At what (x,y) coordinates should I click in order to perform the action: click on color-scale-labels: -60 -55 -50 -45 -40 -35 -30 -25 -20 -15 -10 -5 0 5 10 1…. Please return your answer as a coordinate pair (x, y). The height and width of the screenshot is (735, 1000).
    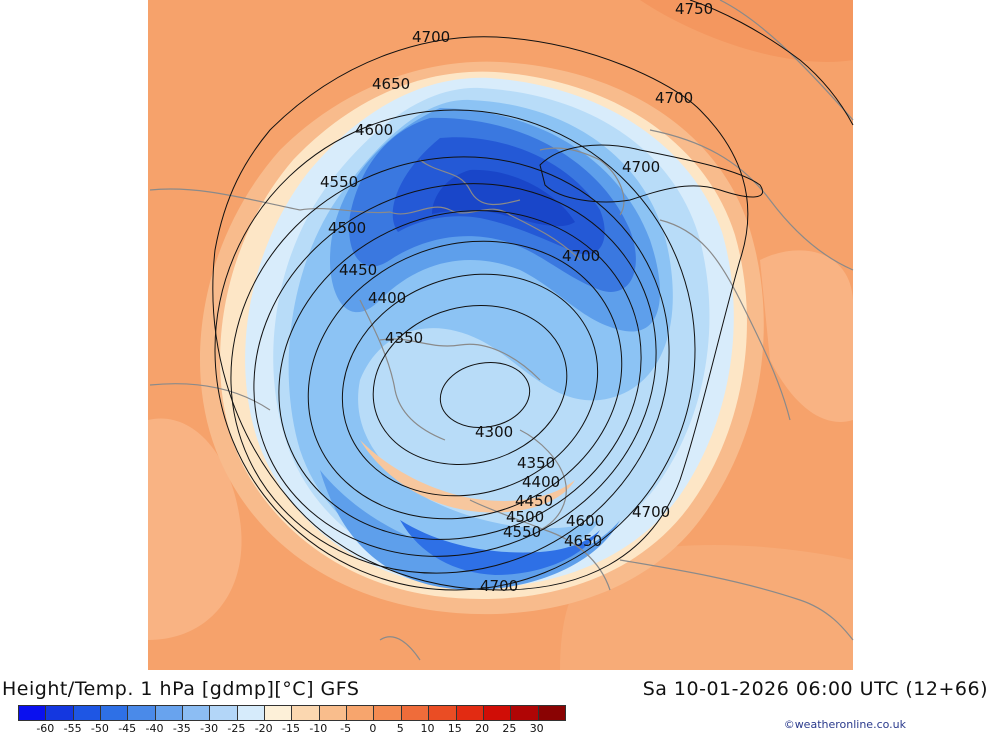
    Looking at the image, I should click on (291, 728).